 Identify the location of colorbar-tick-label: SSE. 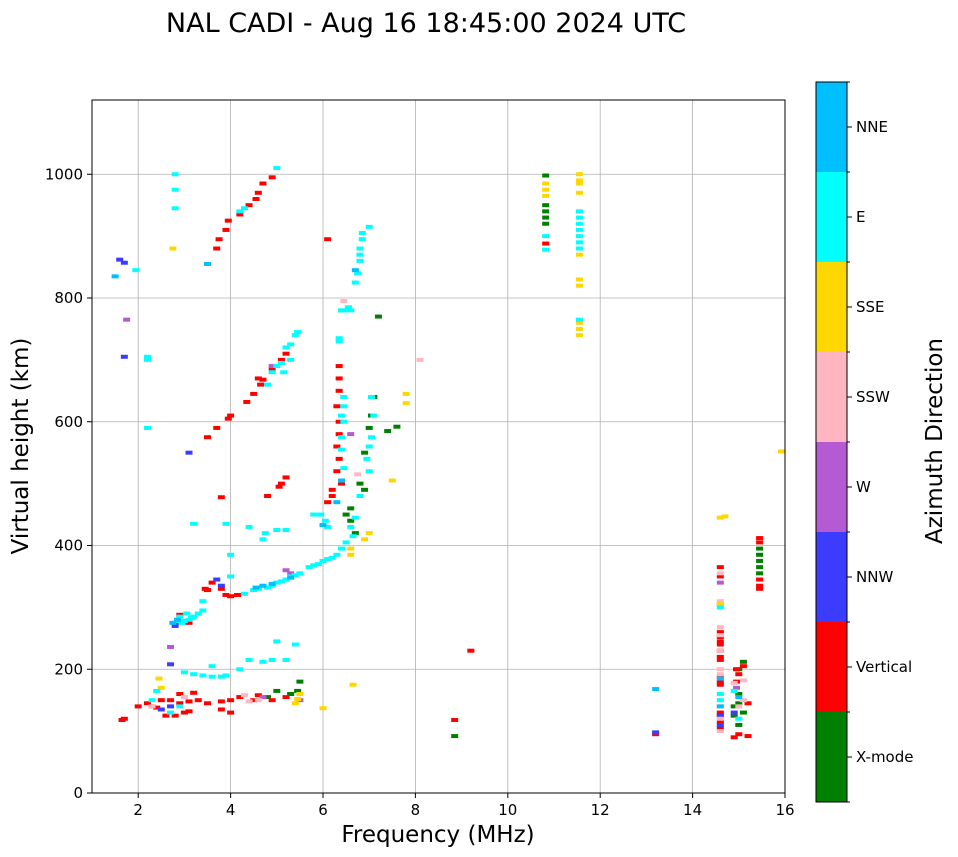
(870, 307).